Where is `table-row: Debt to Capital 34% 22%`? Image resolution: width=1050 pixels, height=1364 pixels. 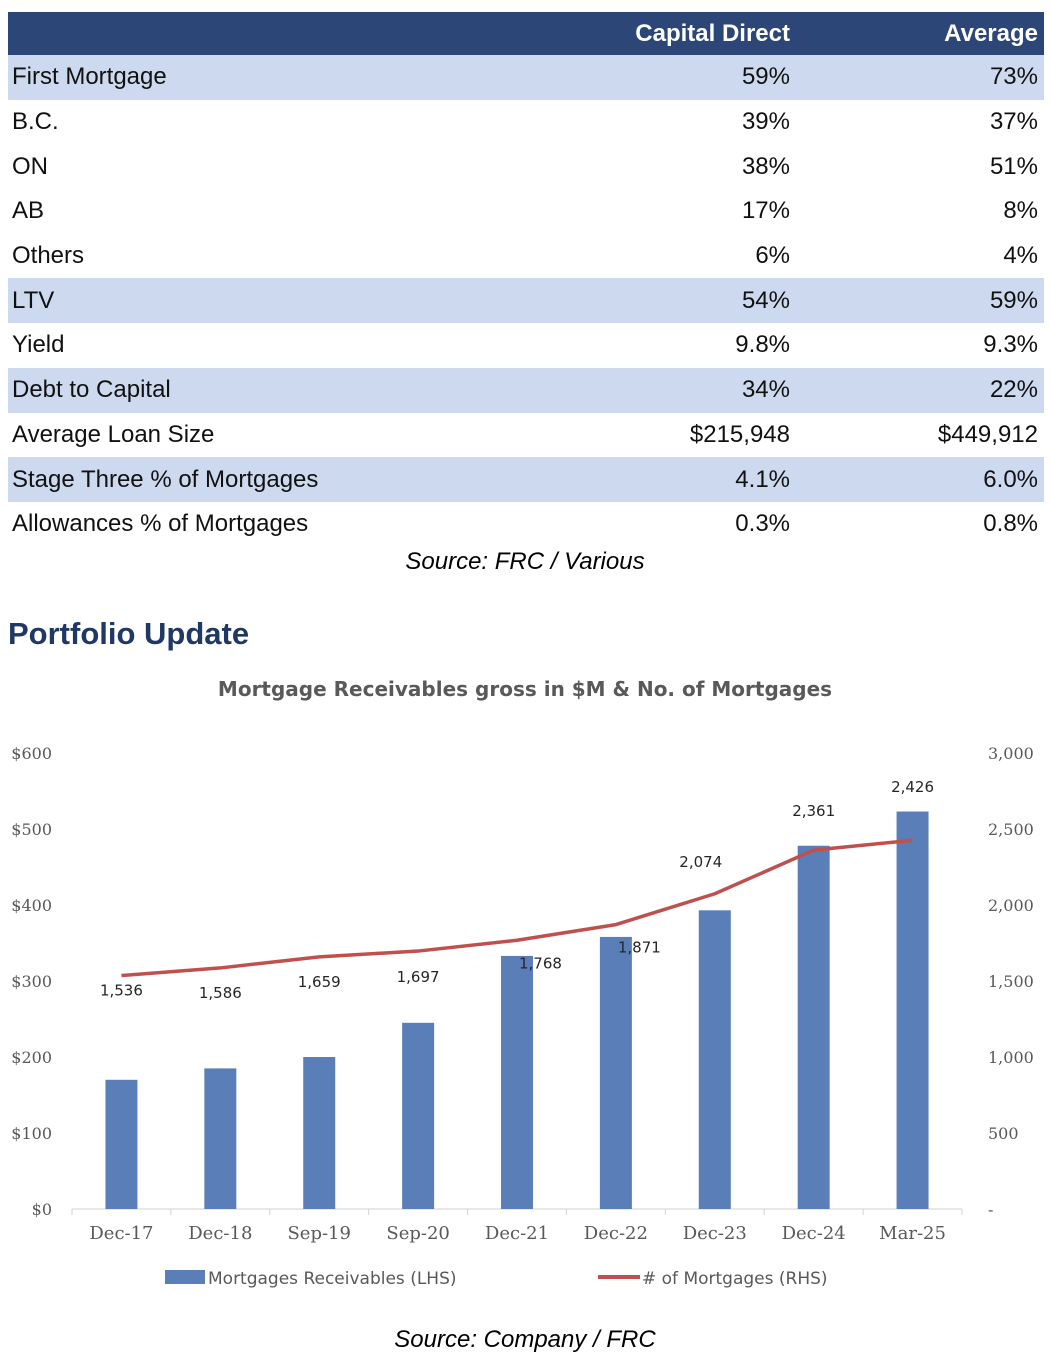
table-row: Debt to Capital 34% 22% is located at coordinates (526, 390).